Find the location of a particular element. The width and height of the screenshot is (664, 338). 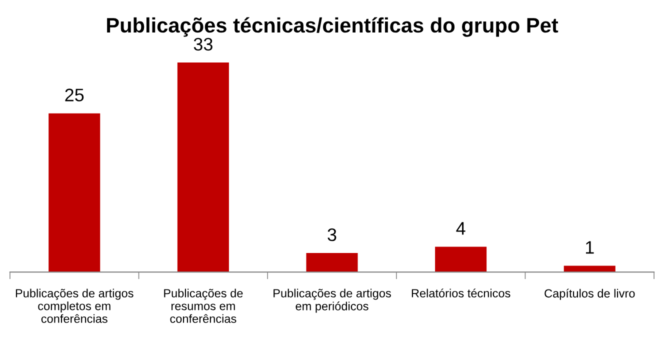

data-label: 1 is located at coordinates (590, 247).